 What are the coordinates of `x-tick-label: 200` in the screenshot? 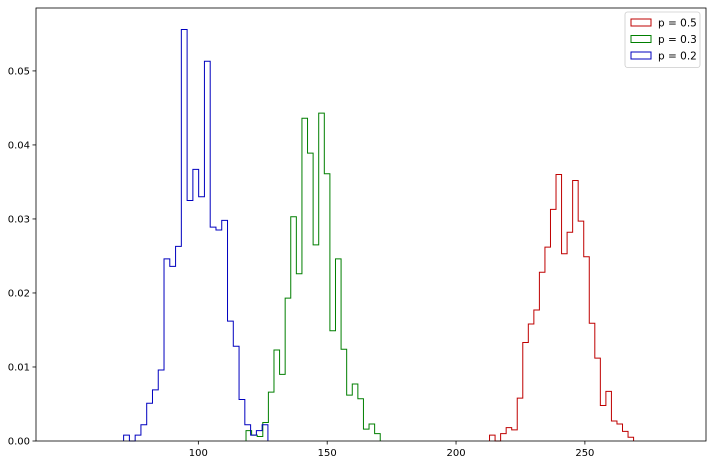 It's located at (455, 453).